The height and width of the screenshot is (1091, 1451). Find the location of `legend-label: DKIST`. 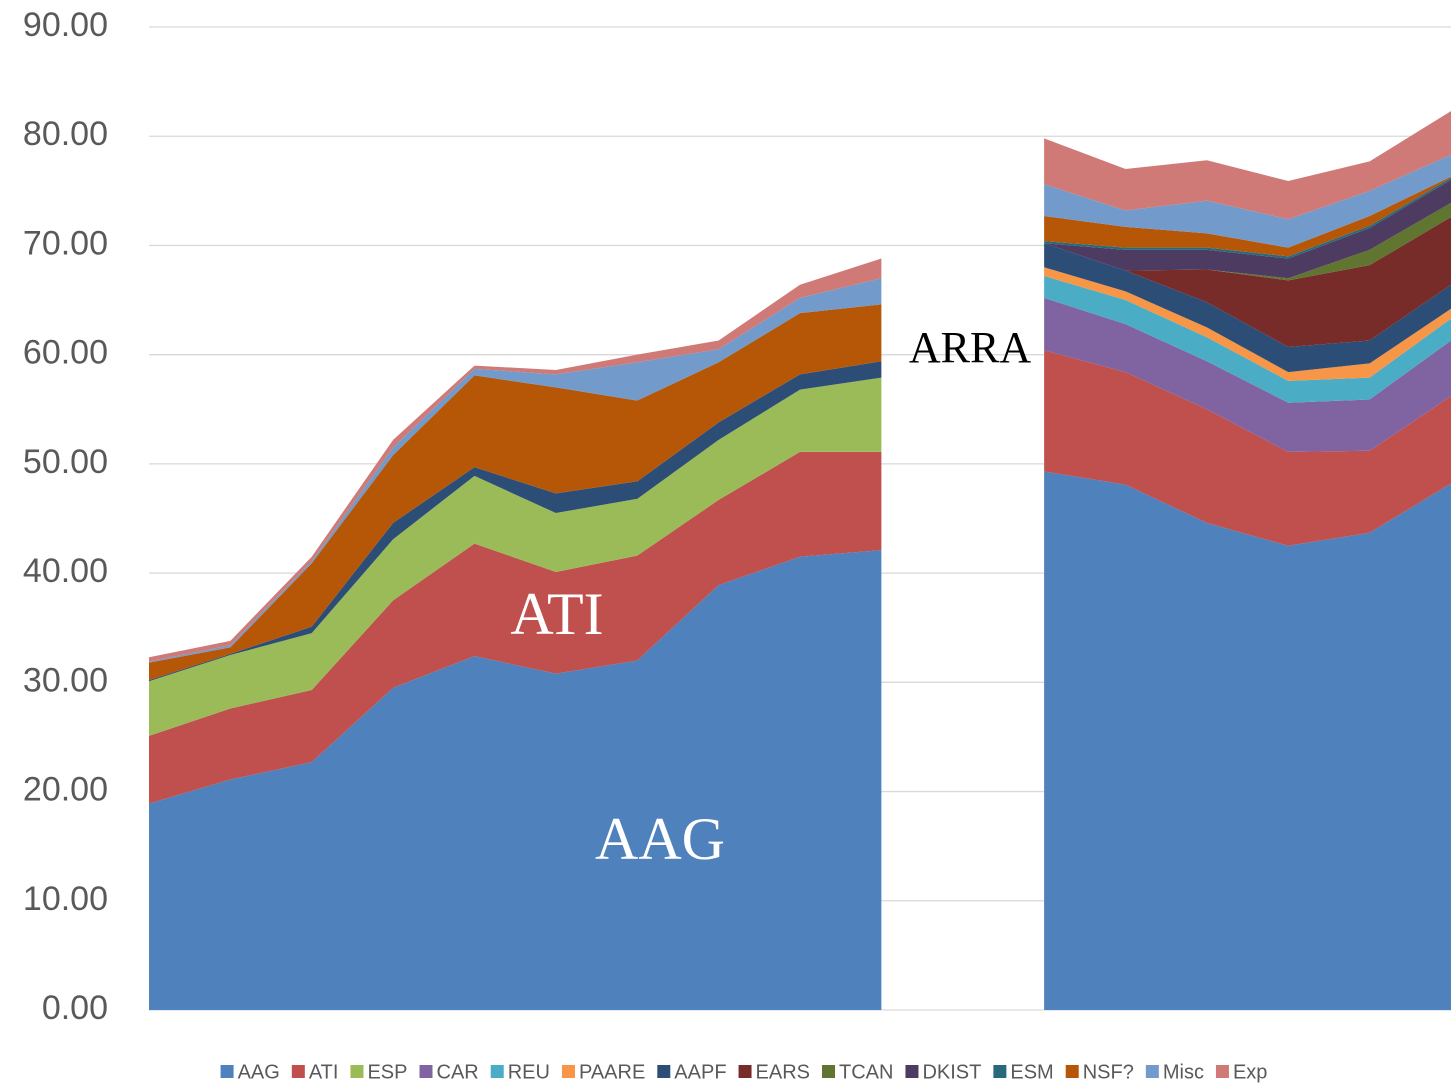

legend-label: DKIST is located at coordinates (951, 1072).